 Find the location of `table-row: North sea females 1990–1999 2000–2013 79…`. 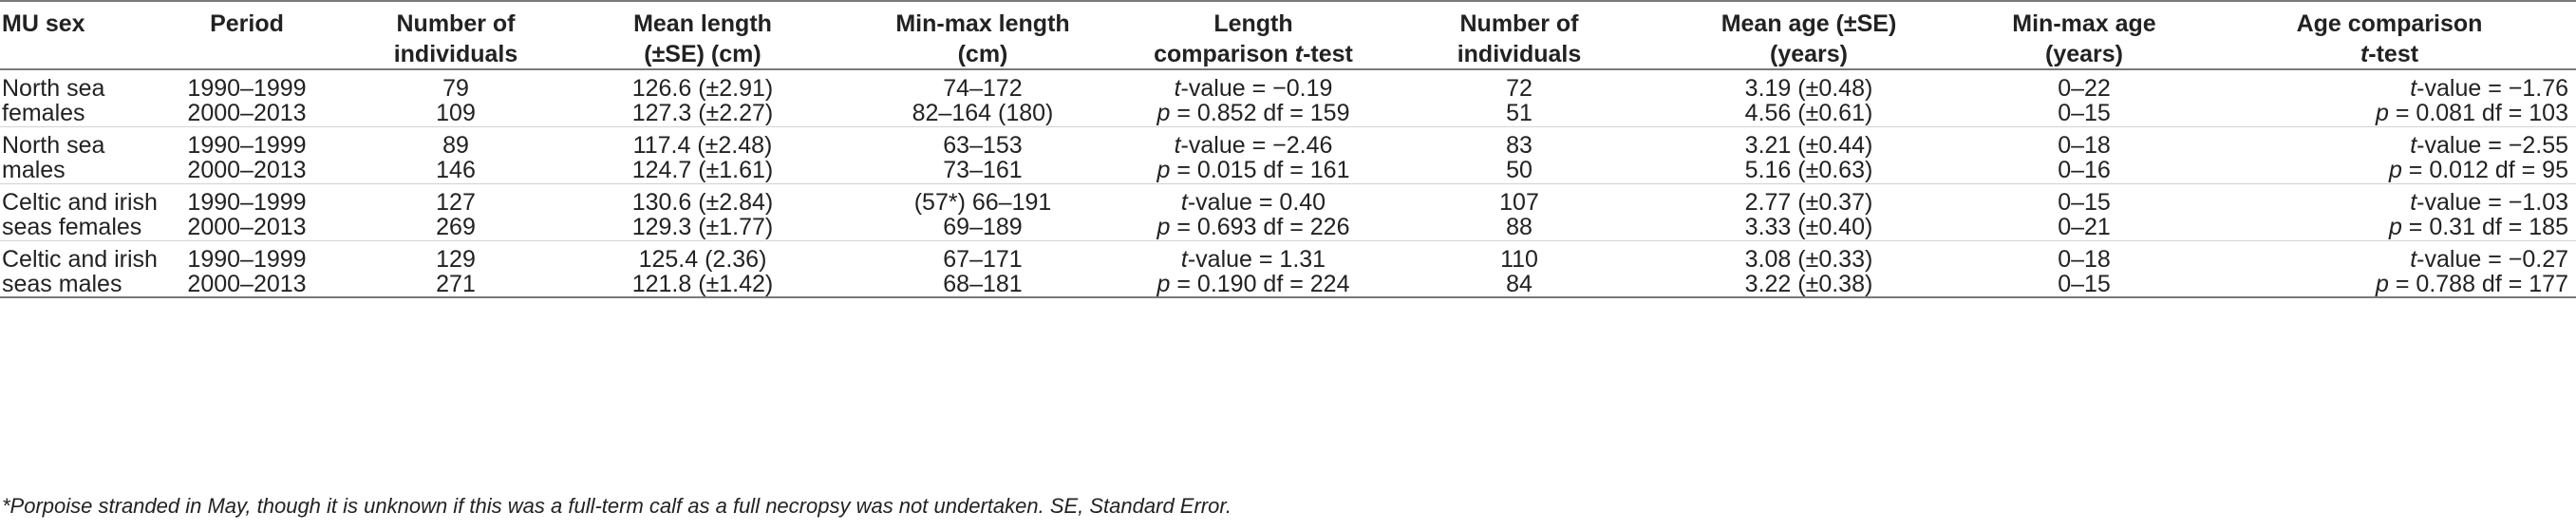

table-row: North sea females 1990–1999 2000–2013 79… is located at coordinates (1288, 98).